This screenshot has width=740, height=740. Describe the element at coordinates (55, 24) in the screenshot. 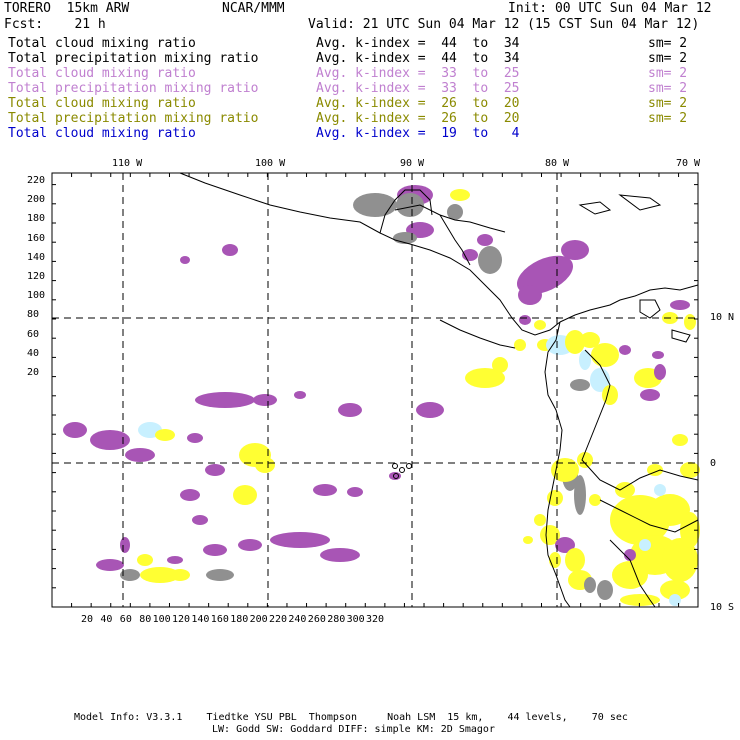

I see `forecast-hour: Fcst: 21 h` at that location.